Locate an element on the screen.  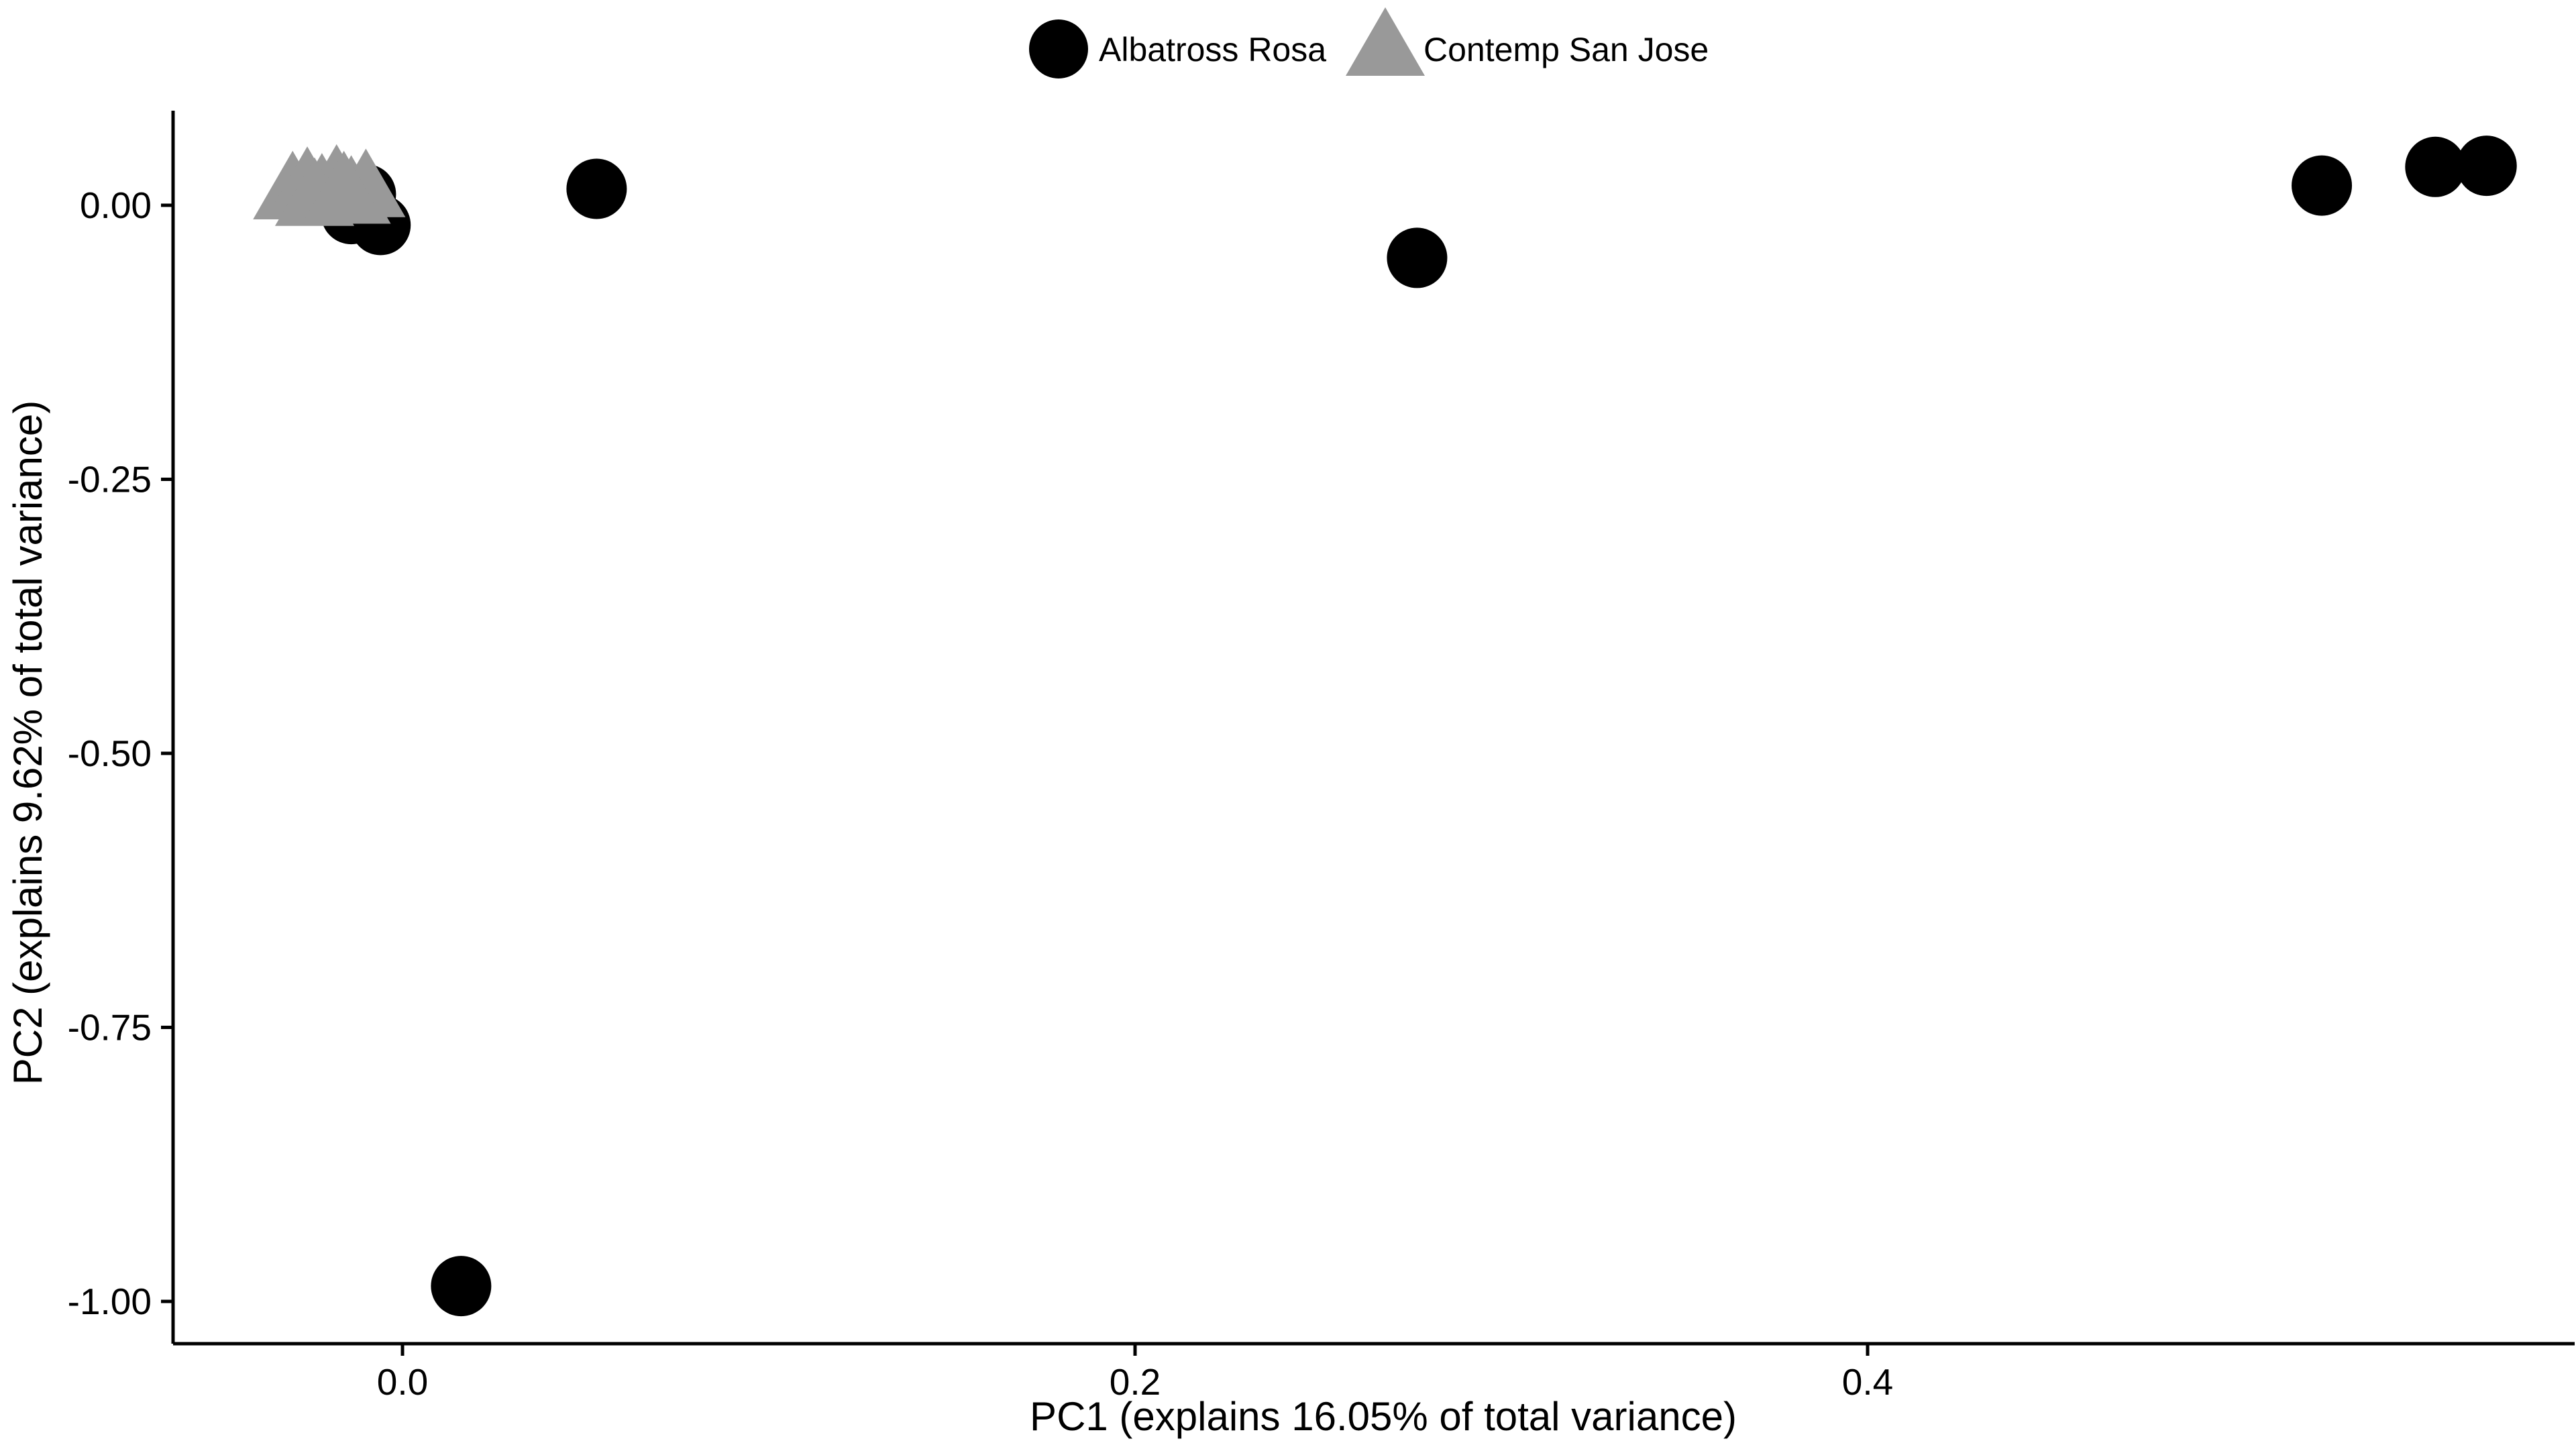
y-tick-label: -0.75 is located at coordinates (110, 1028).